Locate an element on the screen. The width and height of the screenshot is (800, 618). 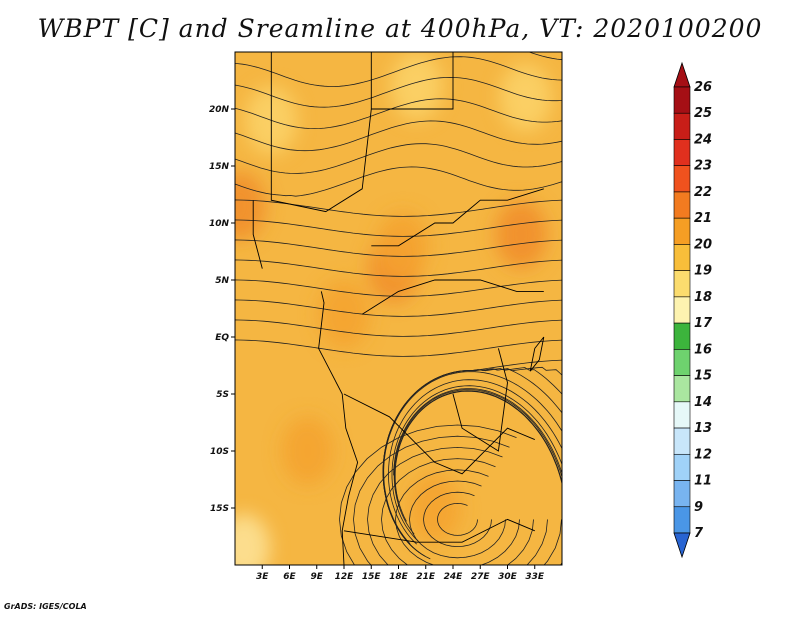
lat-tick-label: 10N is located at coordinates (219, 224).